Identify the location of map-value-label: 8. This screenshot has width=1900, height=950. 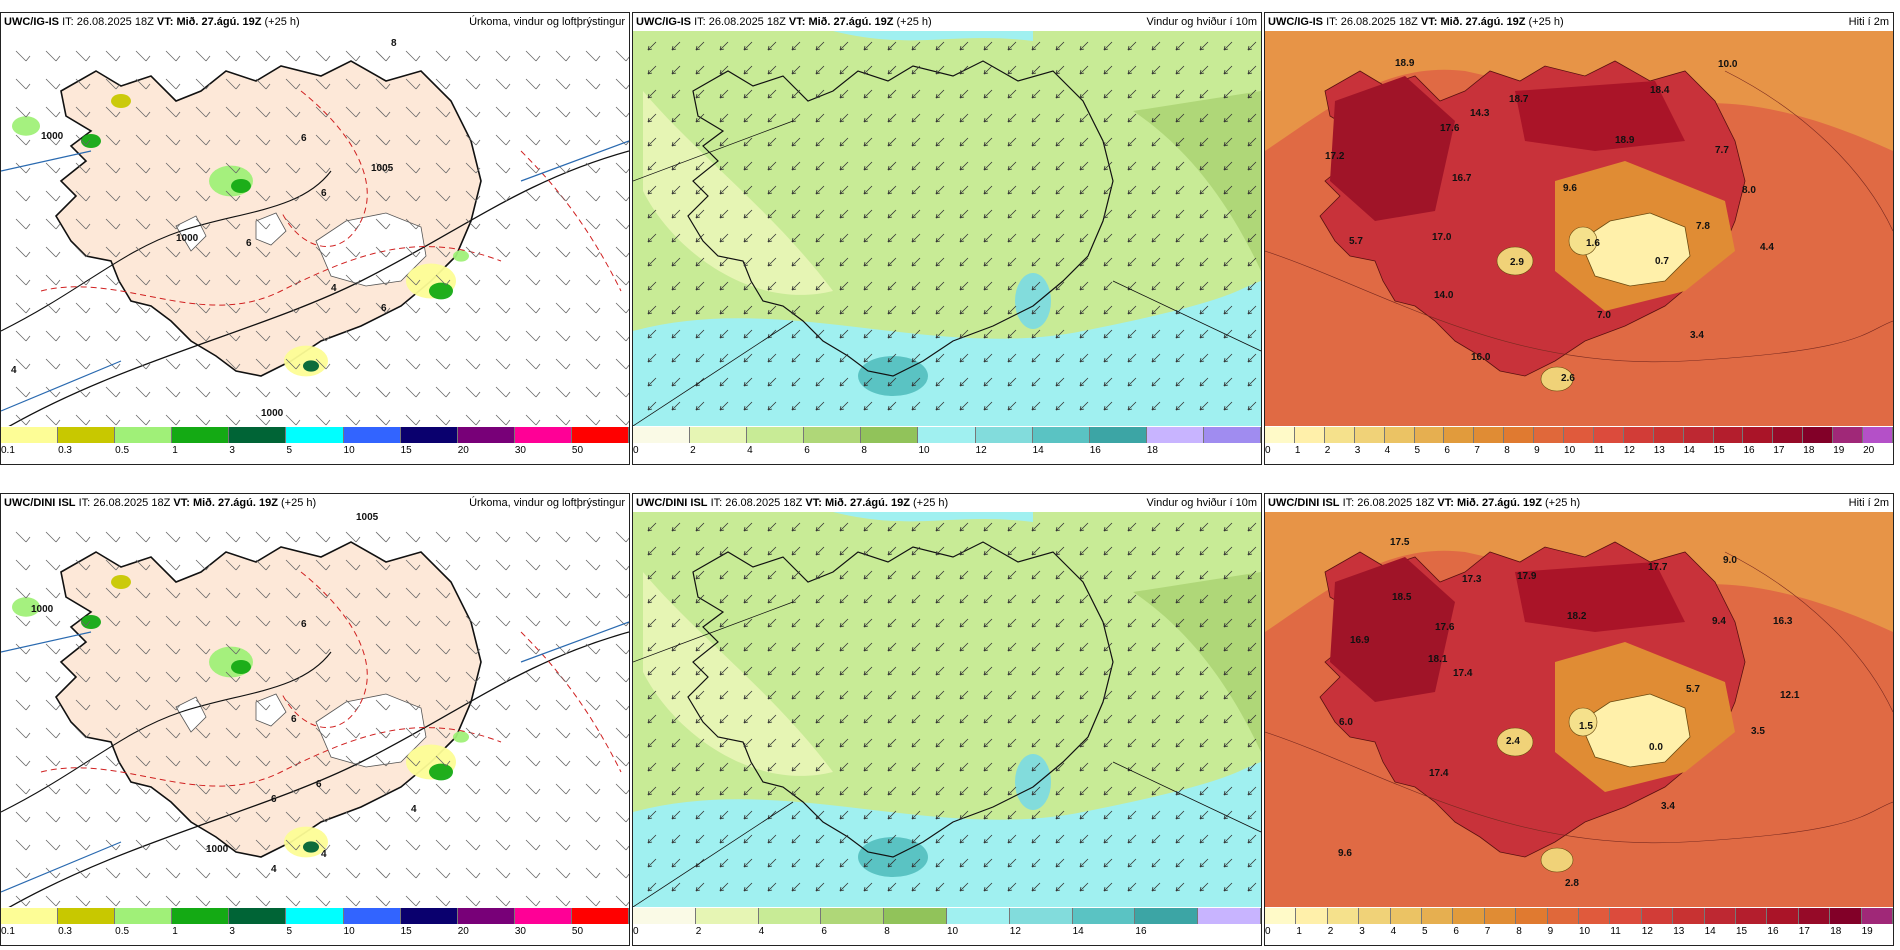
(394, 43).